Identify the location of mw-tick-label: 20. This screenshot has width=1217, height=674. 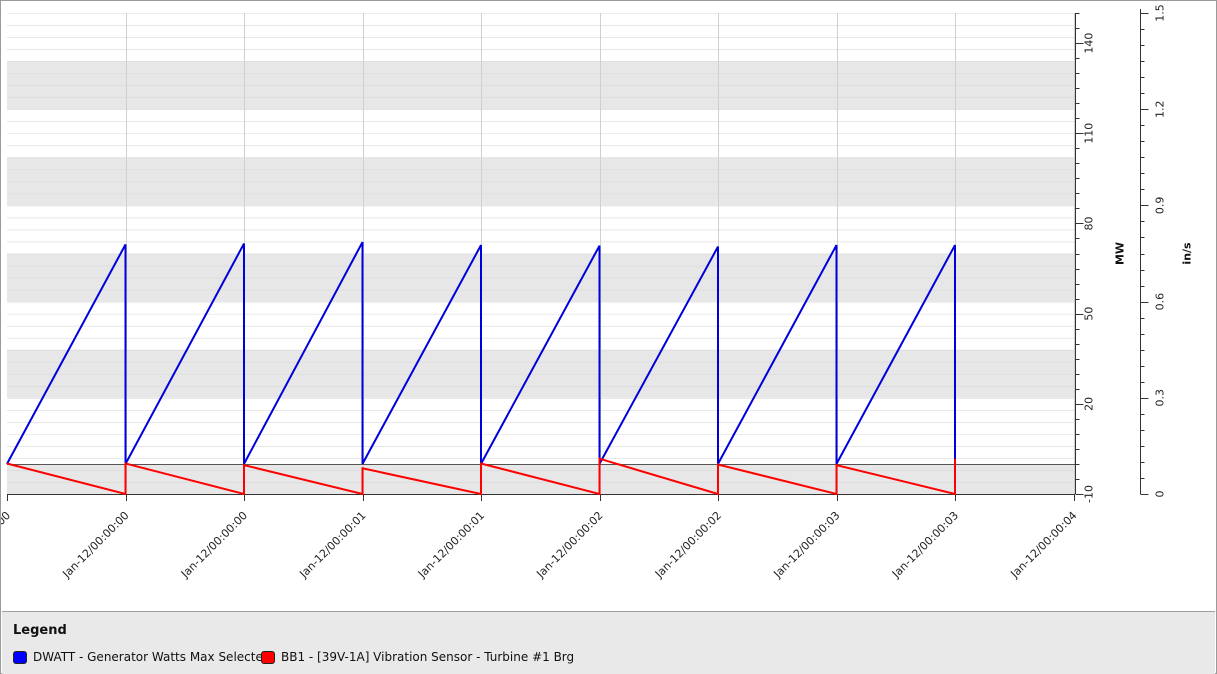
(1089, 404).